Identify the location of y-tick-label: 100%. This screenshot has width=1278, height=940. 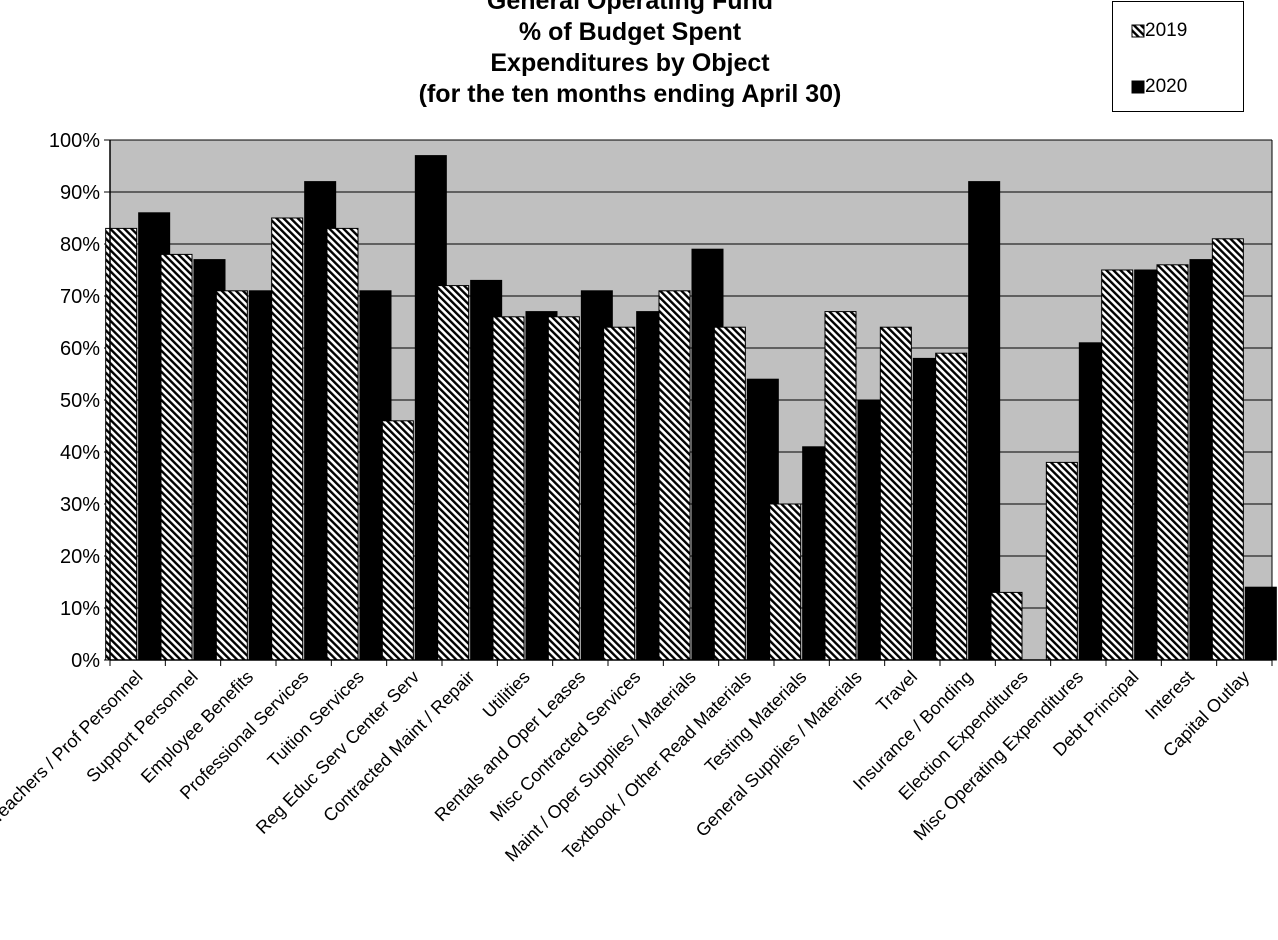
(74, 141).